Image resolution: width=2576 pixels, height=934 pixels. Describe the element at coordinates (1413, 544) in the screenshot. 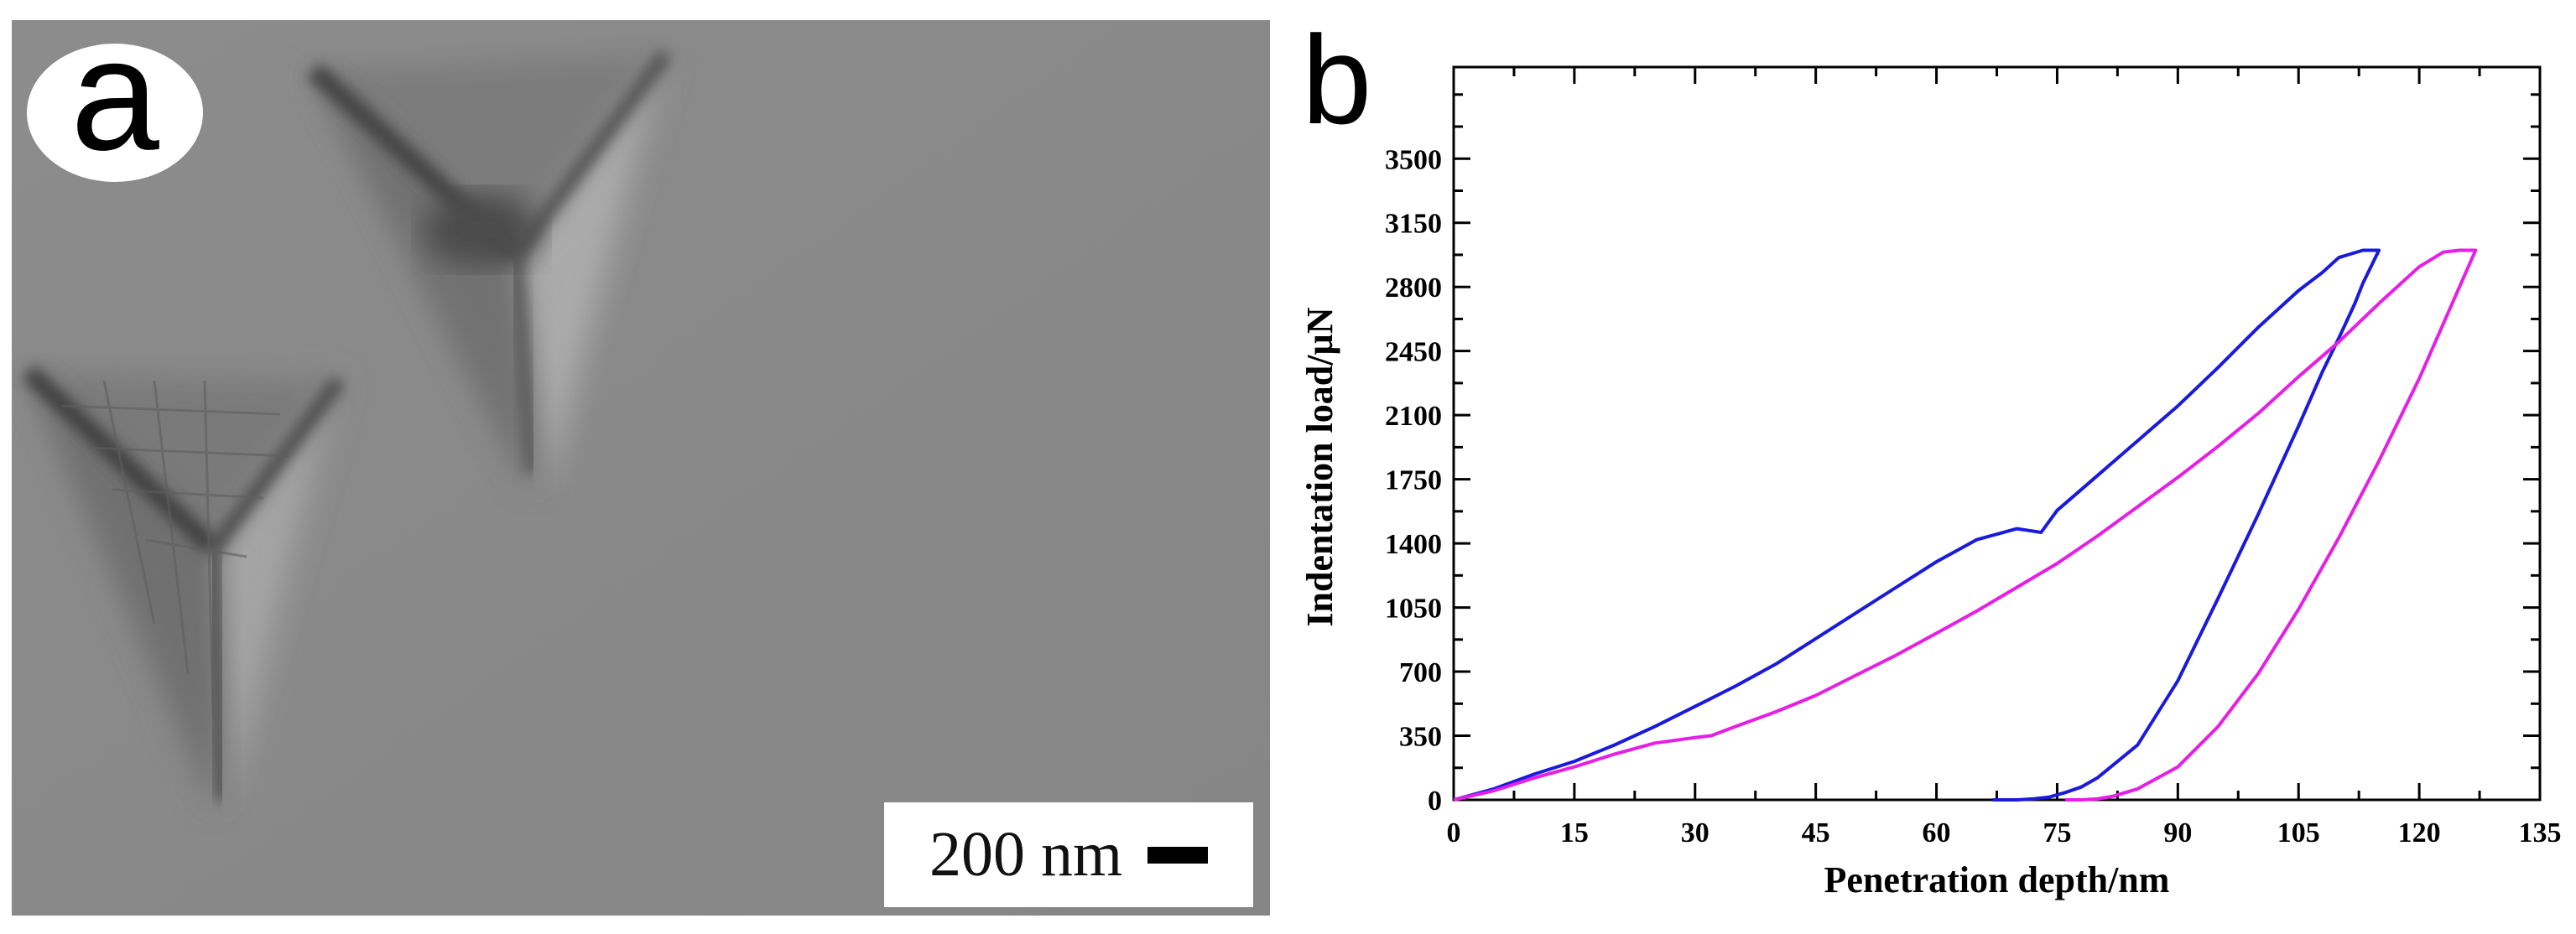

I see `y-tick-label: 1400` at that location.